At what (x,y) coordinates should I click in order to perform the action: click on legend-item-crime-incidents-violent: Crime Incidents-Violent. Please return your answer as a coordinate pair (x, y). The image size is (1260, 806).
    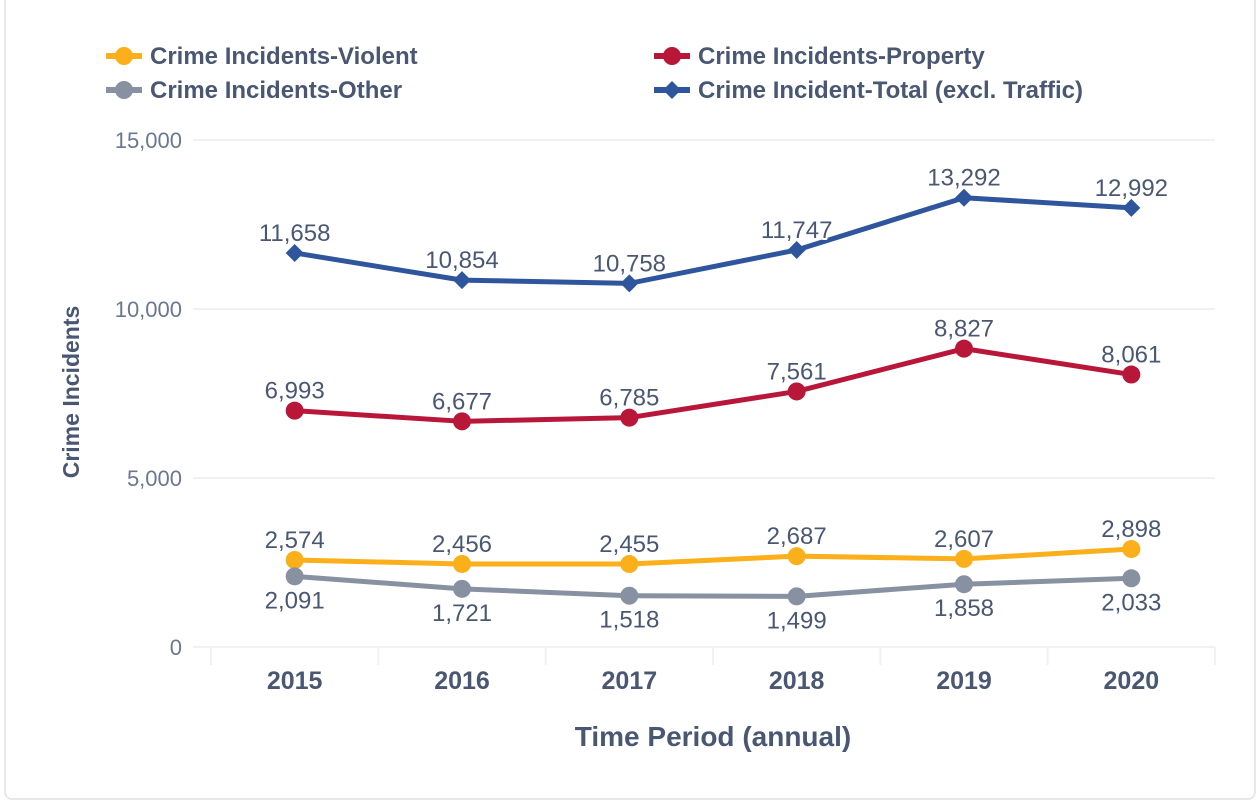
    Looking at the image, I should click on (262, 56).